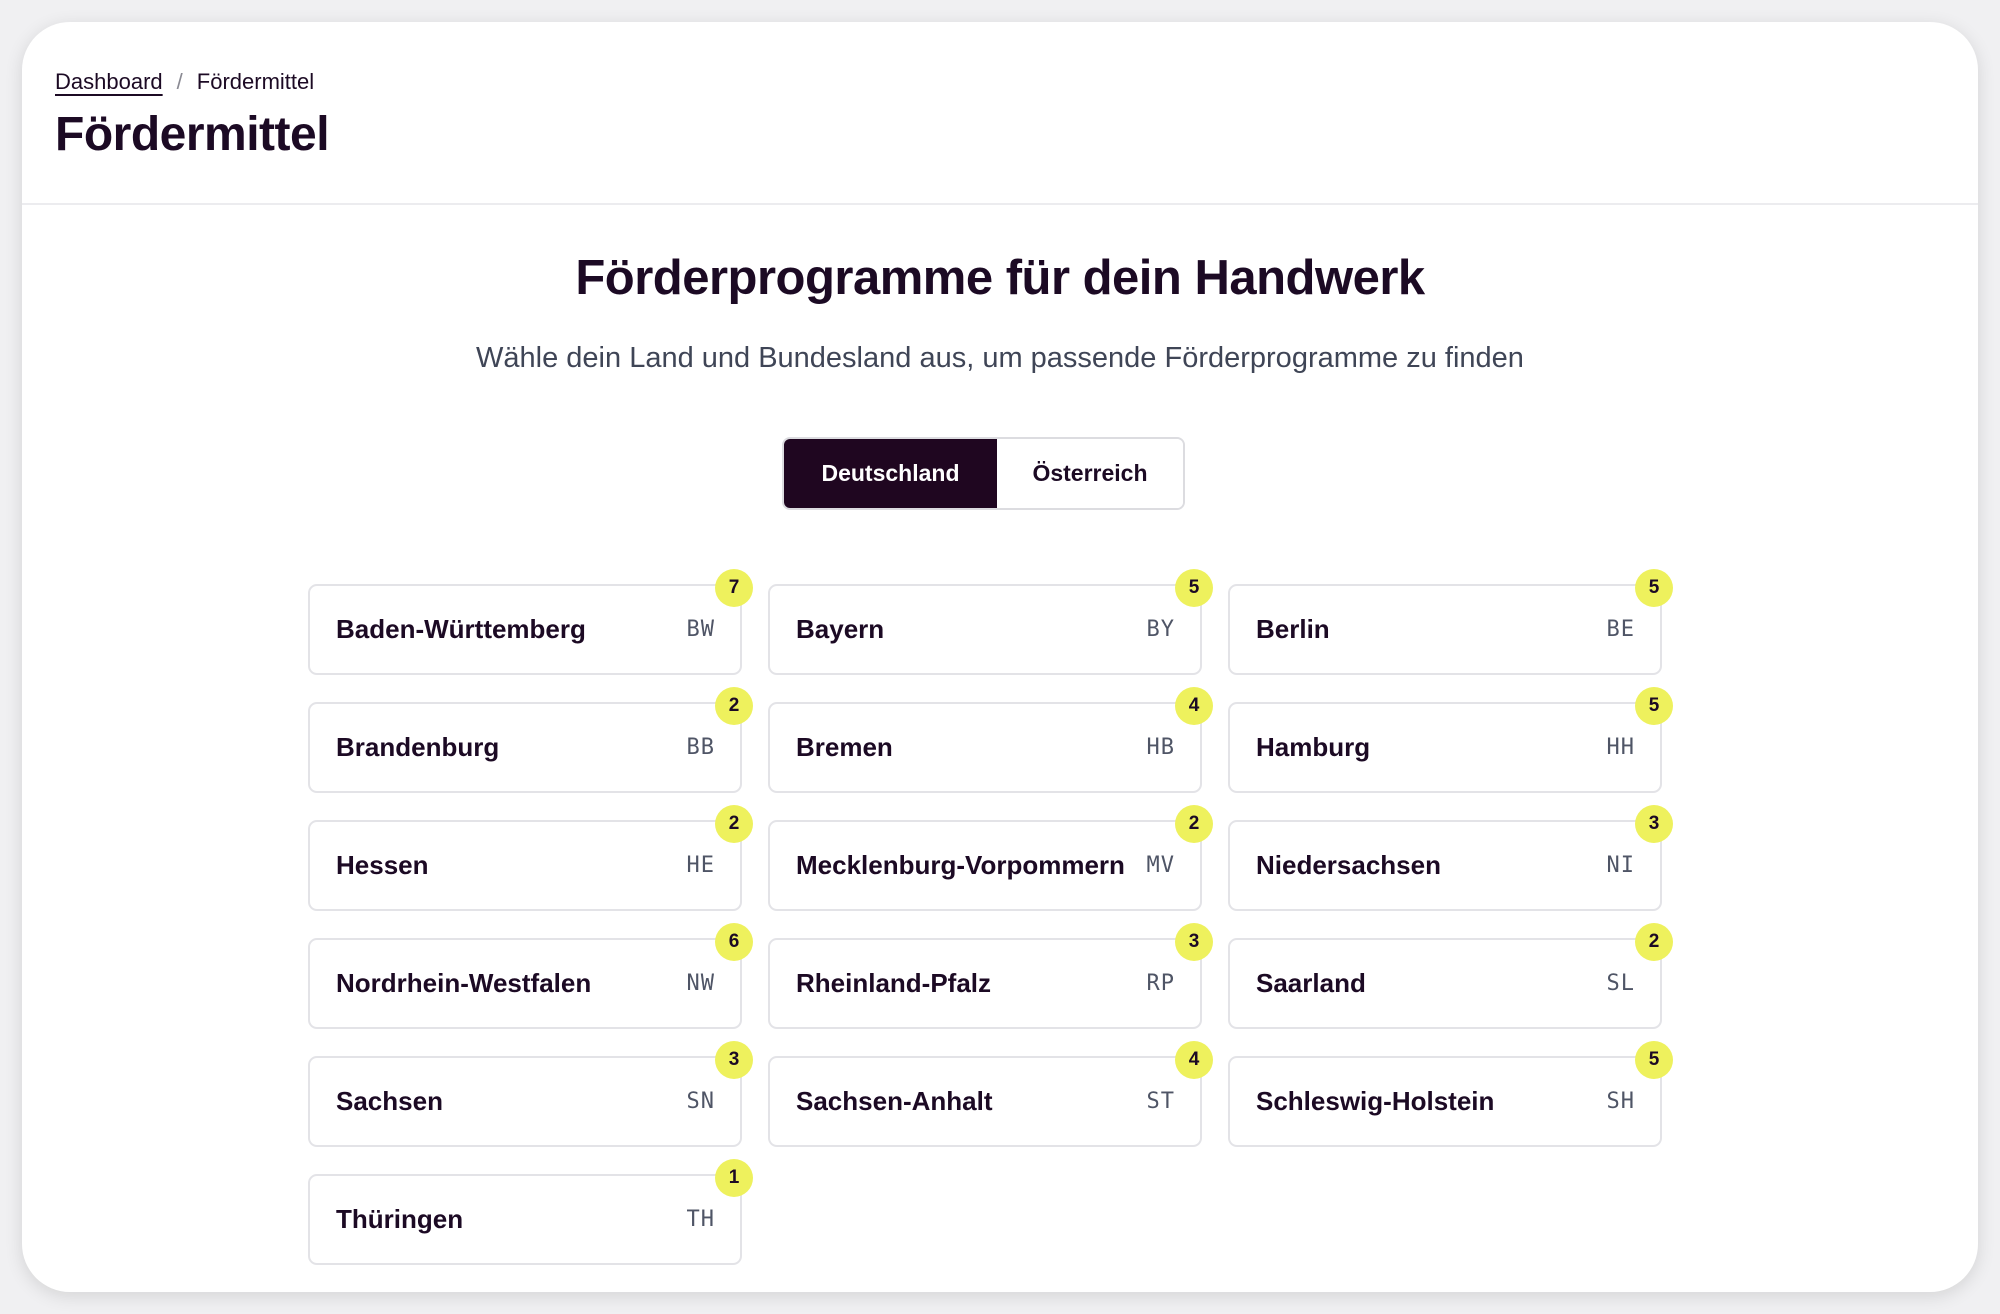  I want to click on state-name: Mecklenburg-Vorpommern, so click(960, 865).